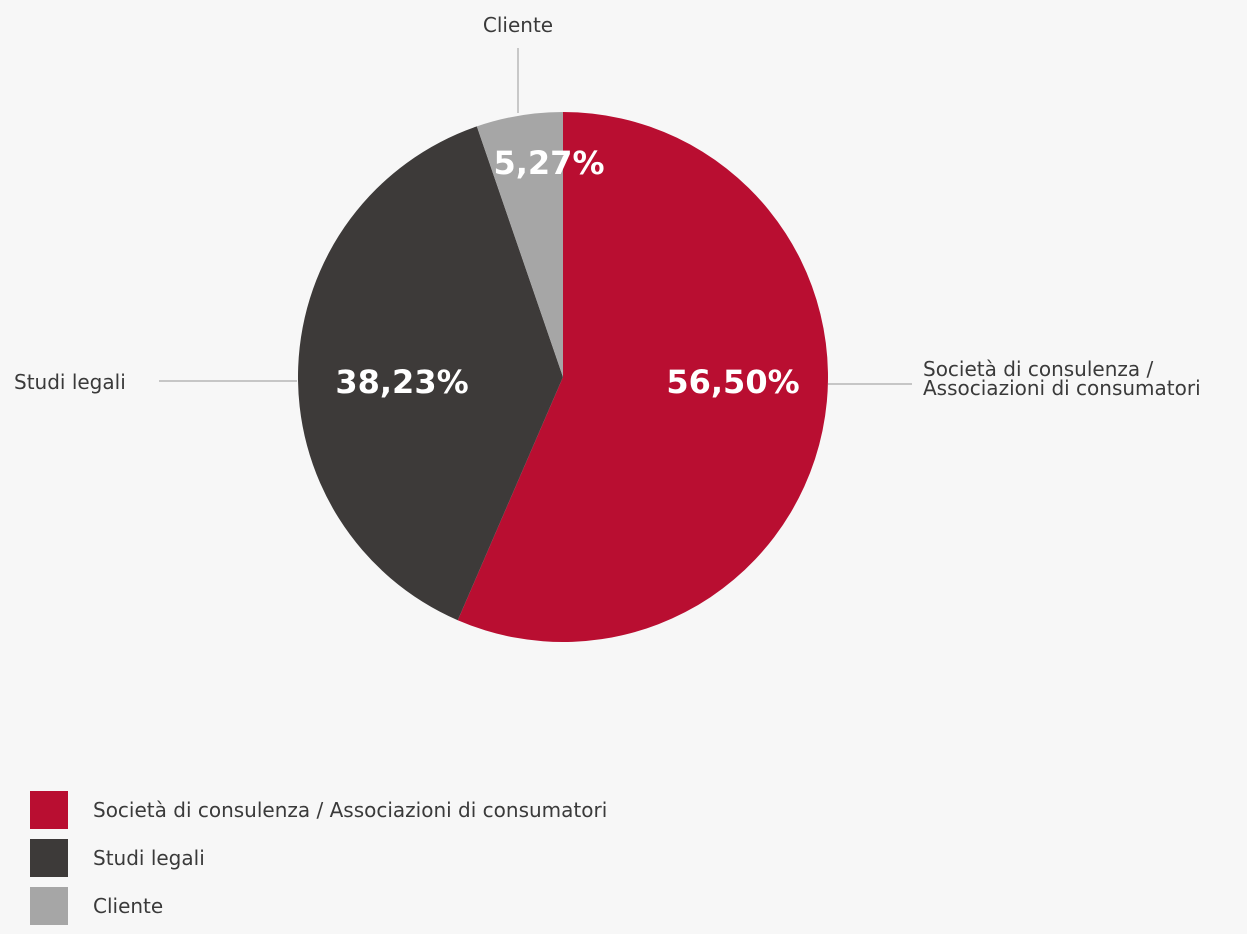 This screenshot has width=1247, height=934. I want to click on pie-slice-cliente, so click(519, 244).